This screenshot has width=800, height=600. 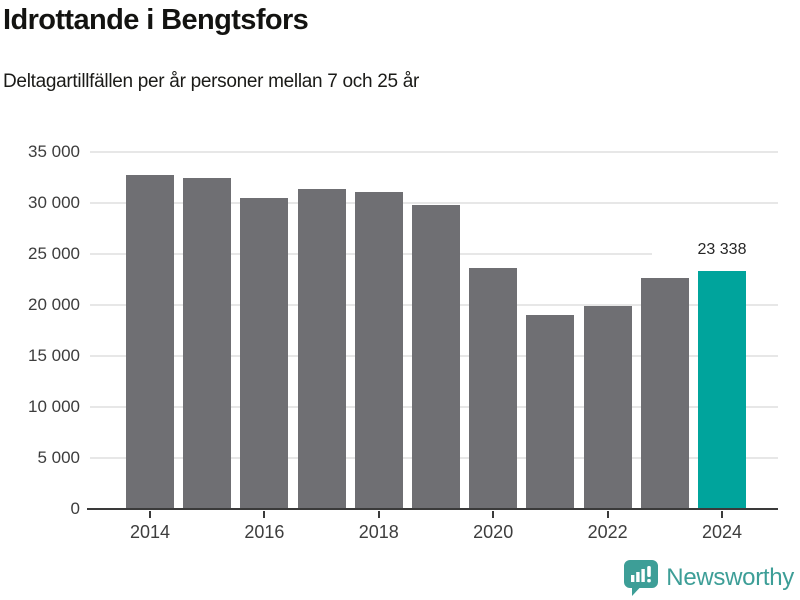 I want to click on x-axis-label: 2022, so click(x=607, y=532).